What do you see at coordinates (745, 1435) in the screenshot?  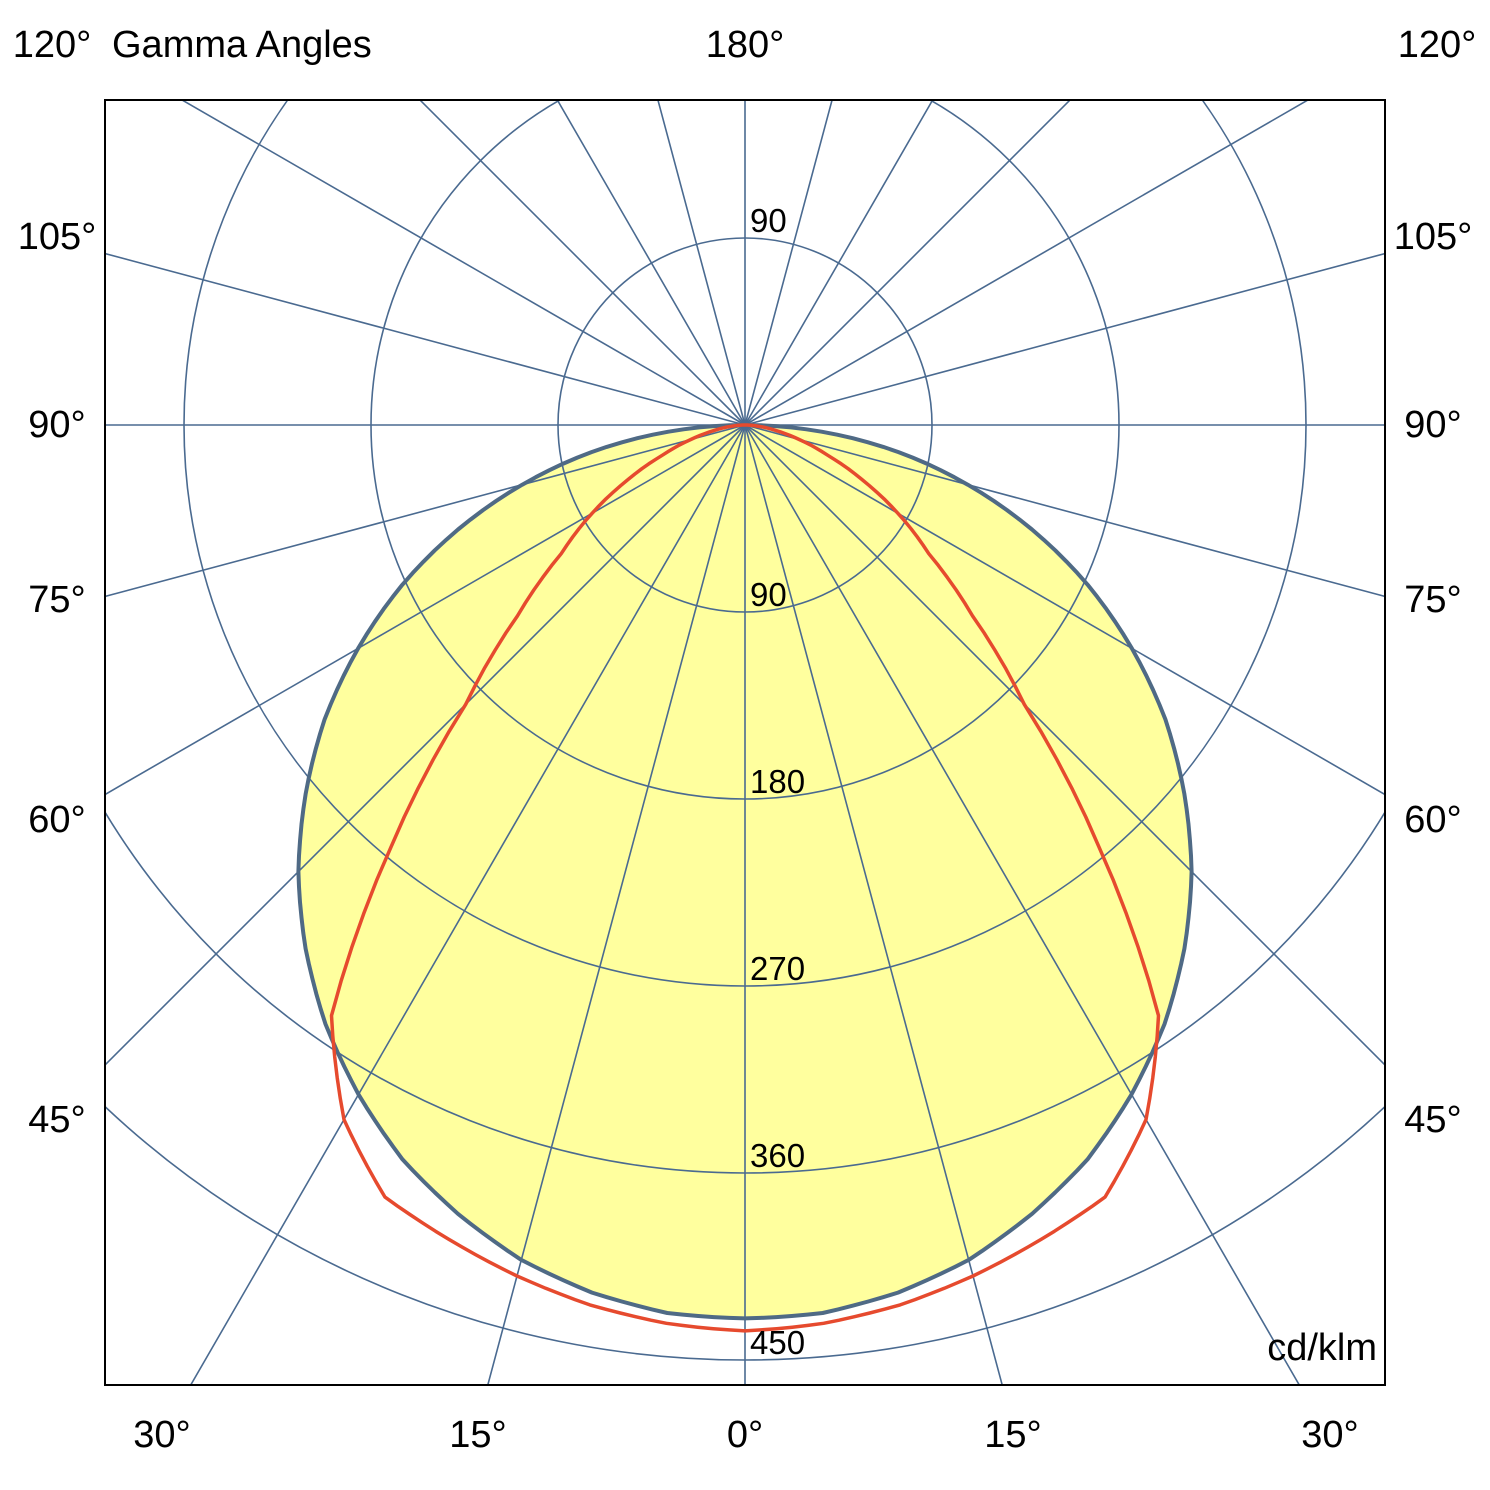 I see `angle-label-bottom-0: 0°` at bounding box center [745, 1435].